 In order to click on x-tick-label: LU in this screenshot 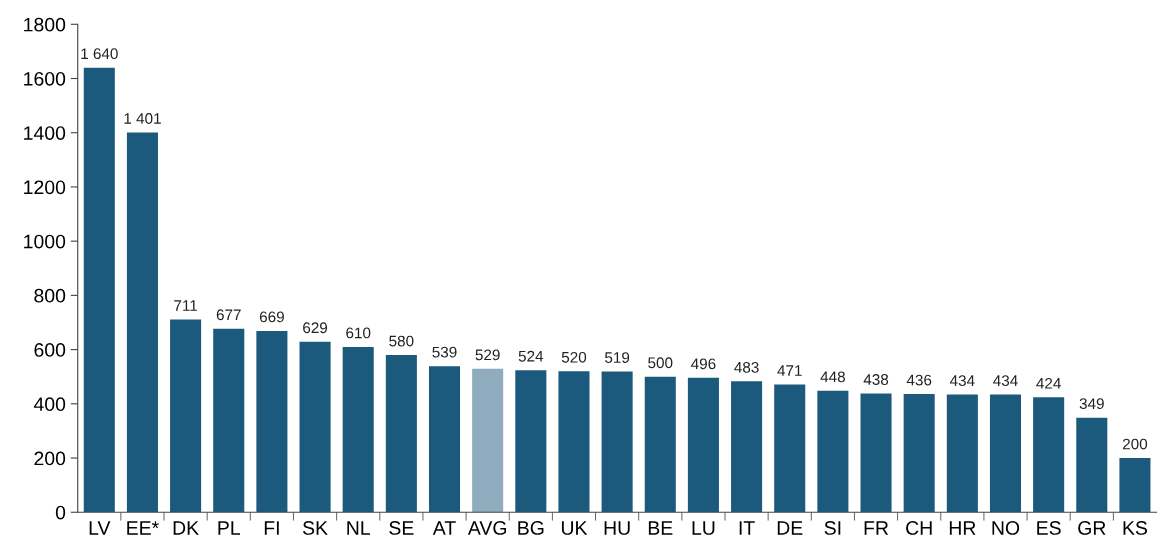, I will do `click(703, 528)`.